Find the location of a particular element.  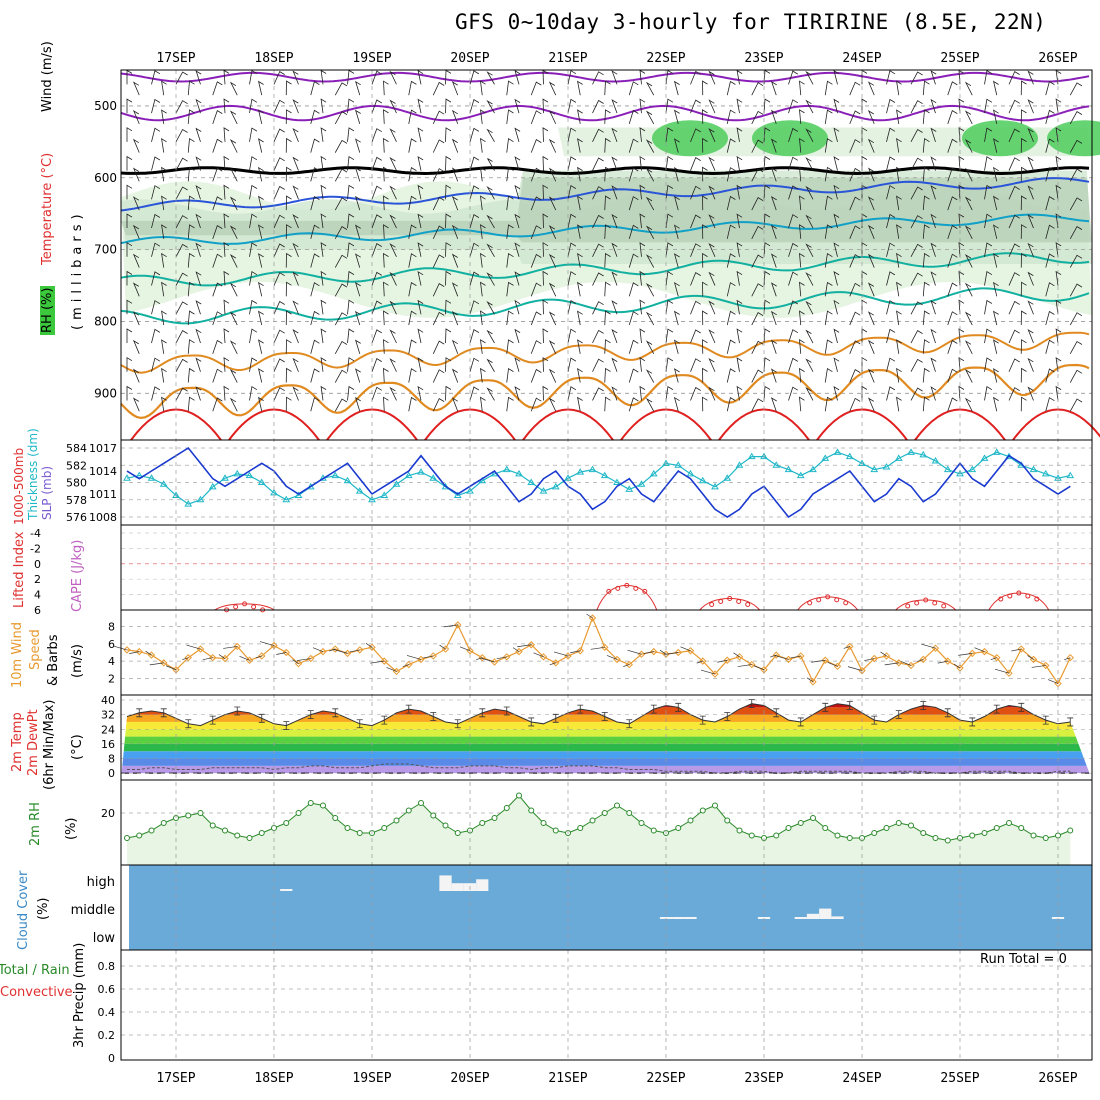

wind-ylabel-d: (m/s) is located at coordinates (77, 661).